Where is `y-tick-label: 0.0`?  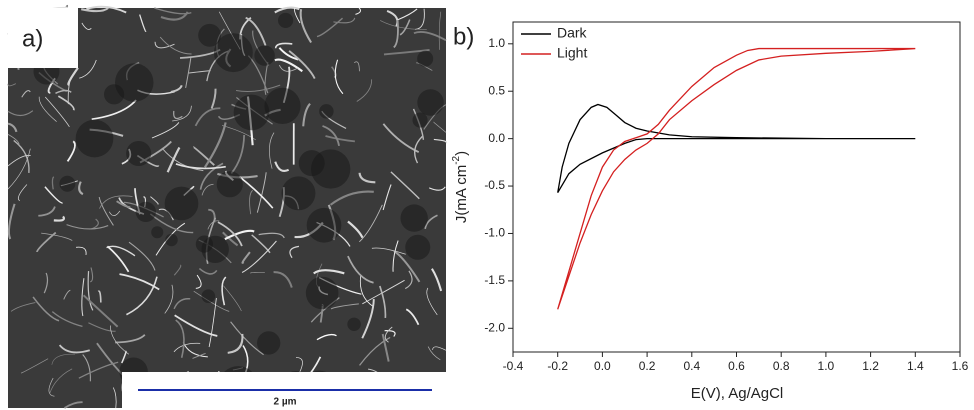
y-tick-label: 0.0 is located at coordinates (496, 138).